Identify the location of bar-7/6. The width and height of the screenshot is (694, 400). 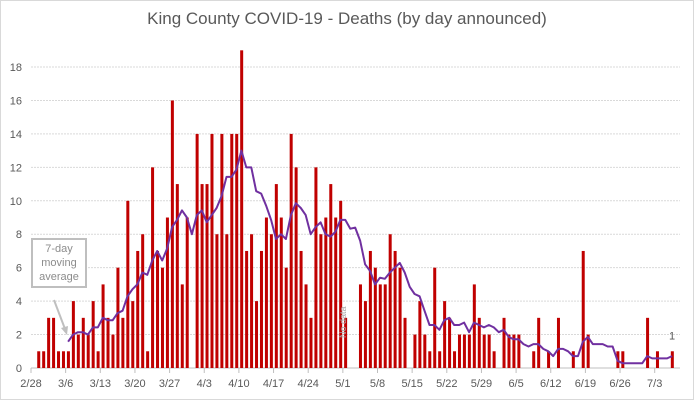
(672, 359).